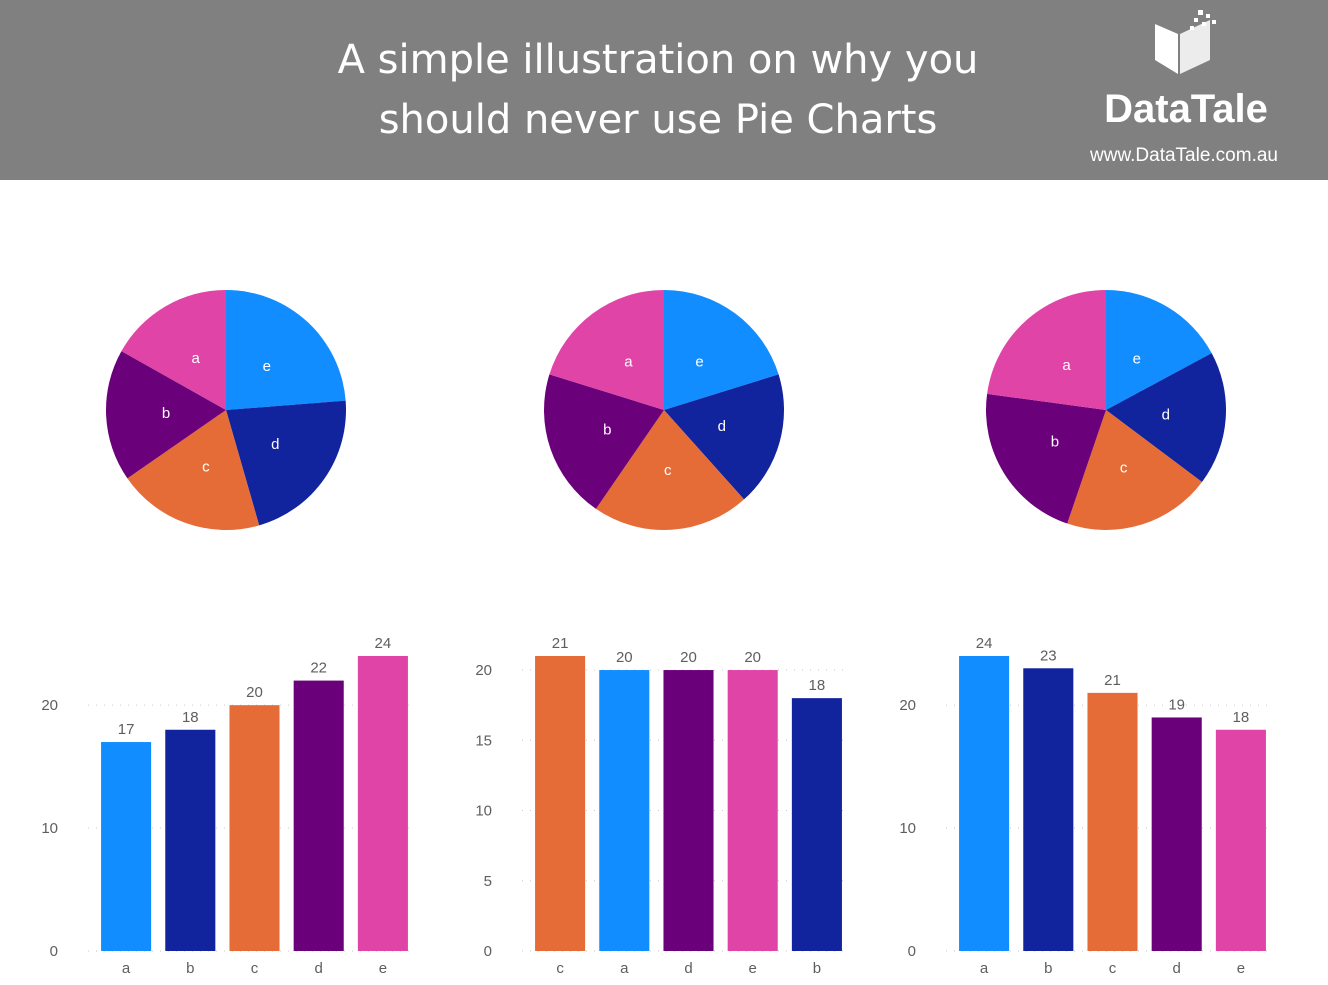 This screenshot has width=1328, height=985. What do you see at coordinates (318, 668) in the screenshot?
I see `bar-data-label: 22` at bounding box center [318, 668].